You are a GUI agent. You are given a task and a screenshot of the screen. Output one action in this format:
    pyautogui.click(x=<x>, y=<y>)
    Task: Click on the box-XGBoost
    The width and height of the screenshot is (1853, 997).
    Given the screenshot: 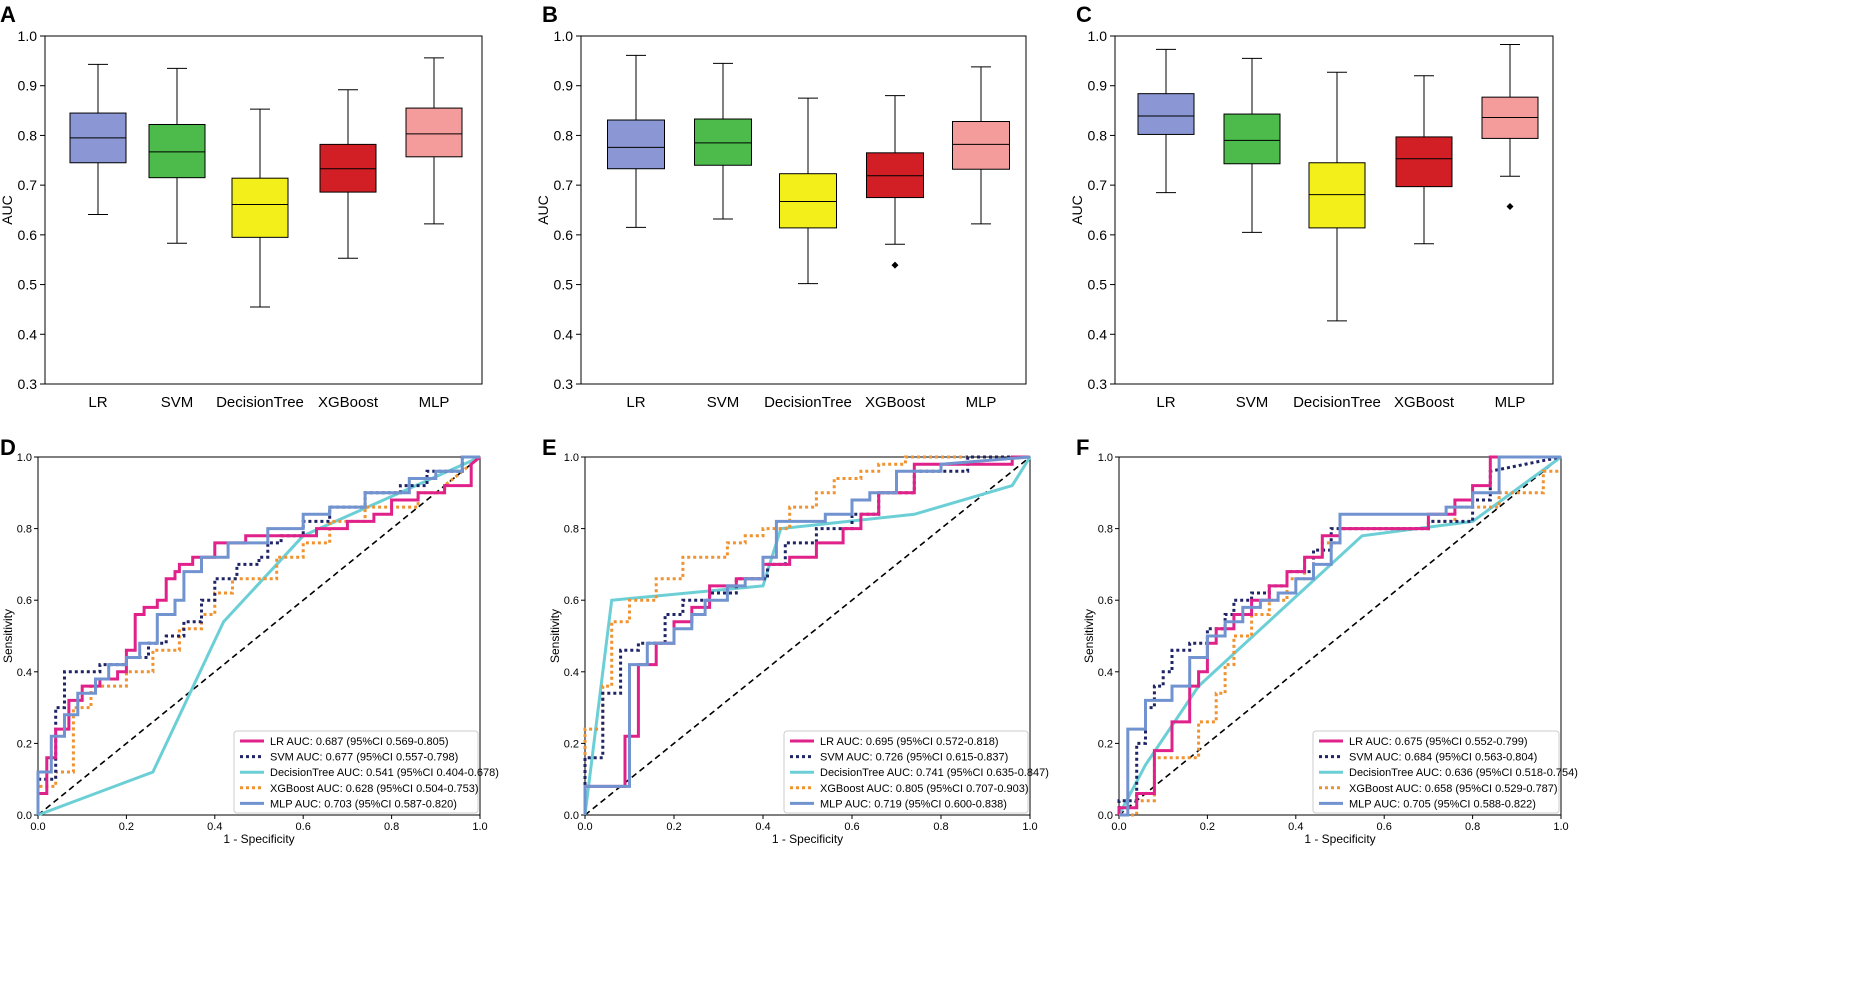 What is the action you would take?
    pyautogui.click(x=348, y=174)
    